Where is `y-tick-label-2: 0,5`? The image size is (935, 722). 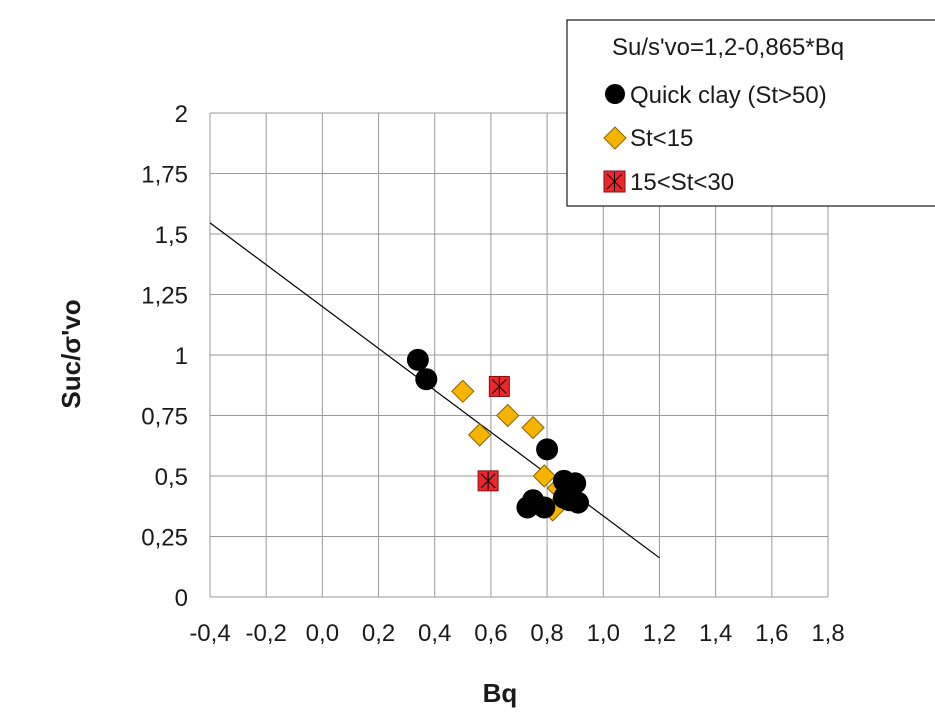 y-tick-label-2: 0,5 is located at coordinates (171, 477).